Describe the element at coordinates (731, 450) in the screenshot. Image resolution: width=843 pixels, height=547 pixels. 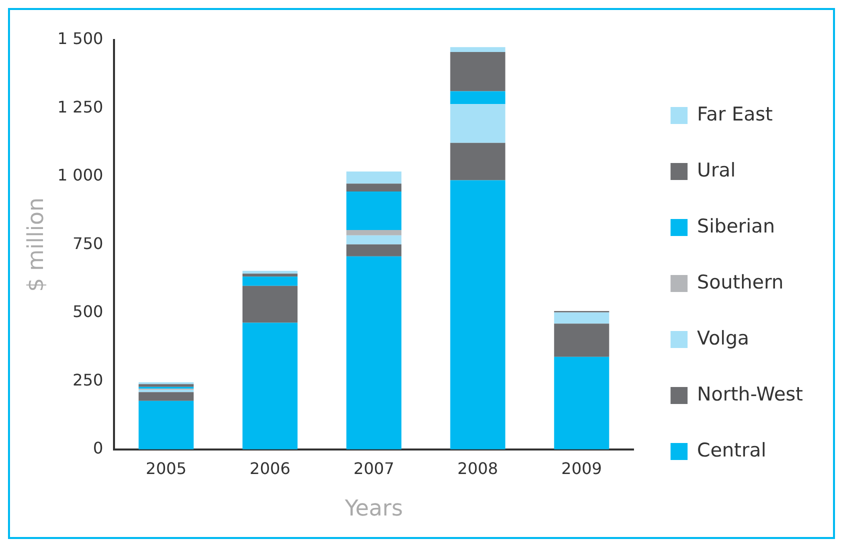
I see `legend-label: Central` at that location.